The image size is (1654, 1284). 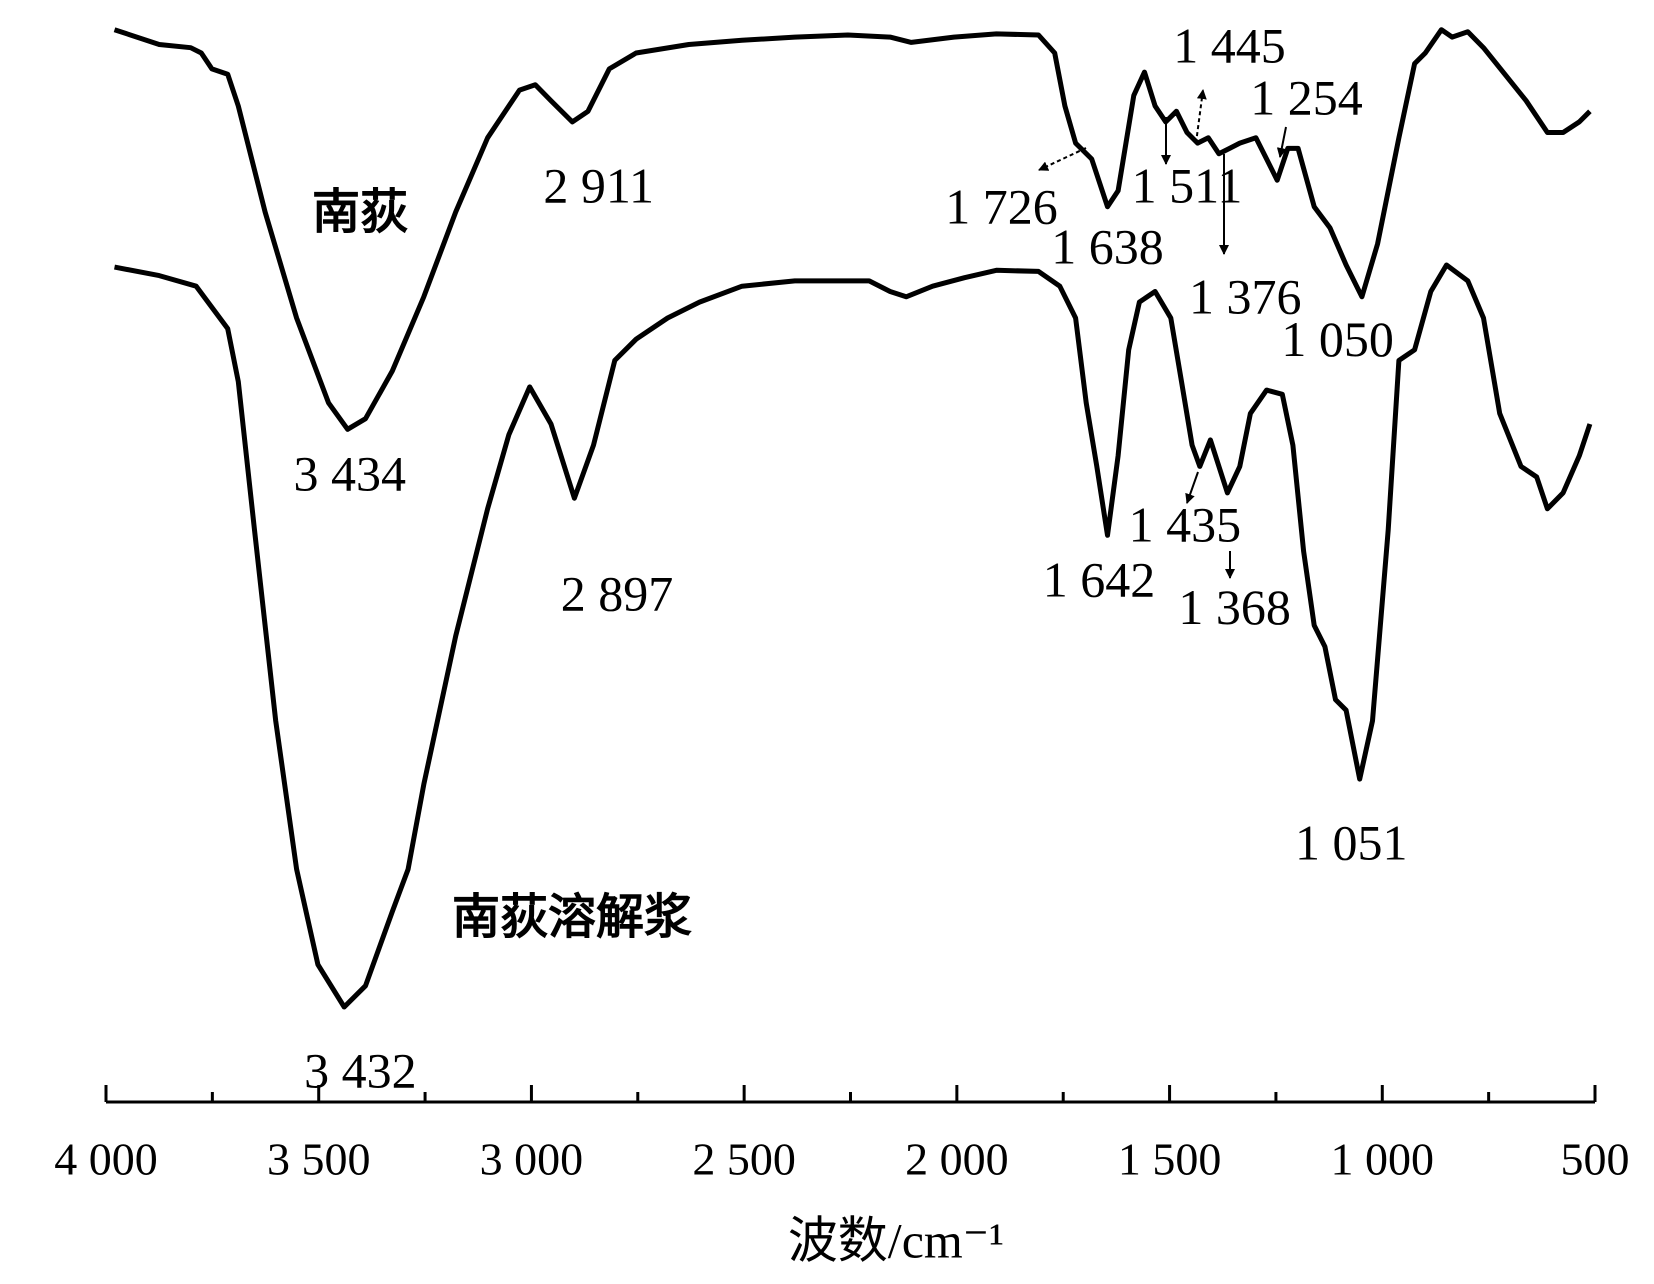 I want to click on peak-label: 1 445, so click(x=1229, y=45).